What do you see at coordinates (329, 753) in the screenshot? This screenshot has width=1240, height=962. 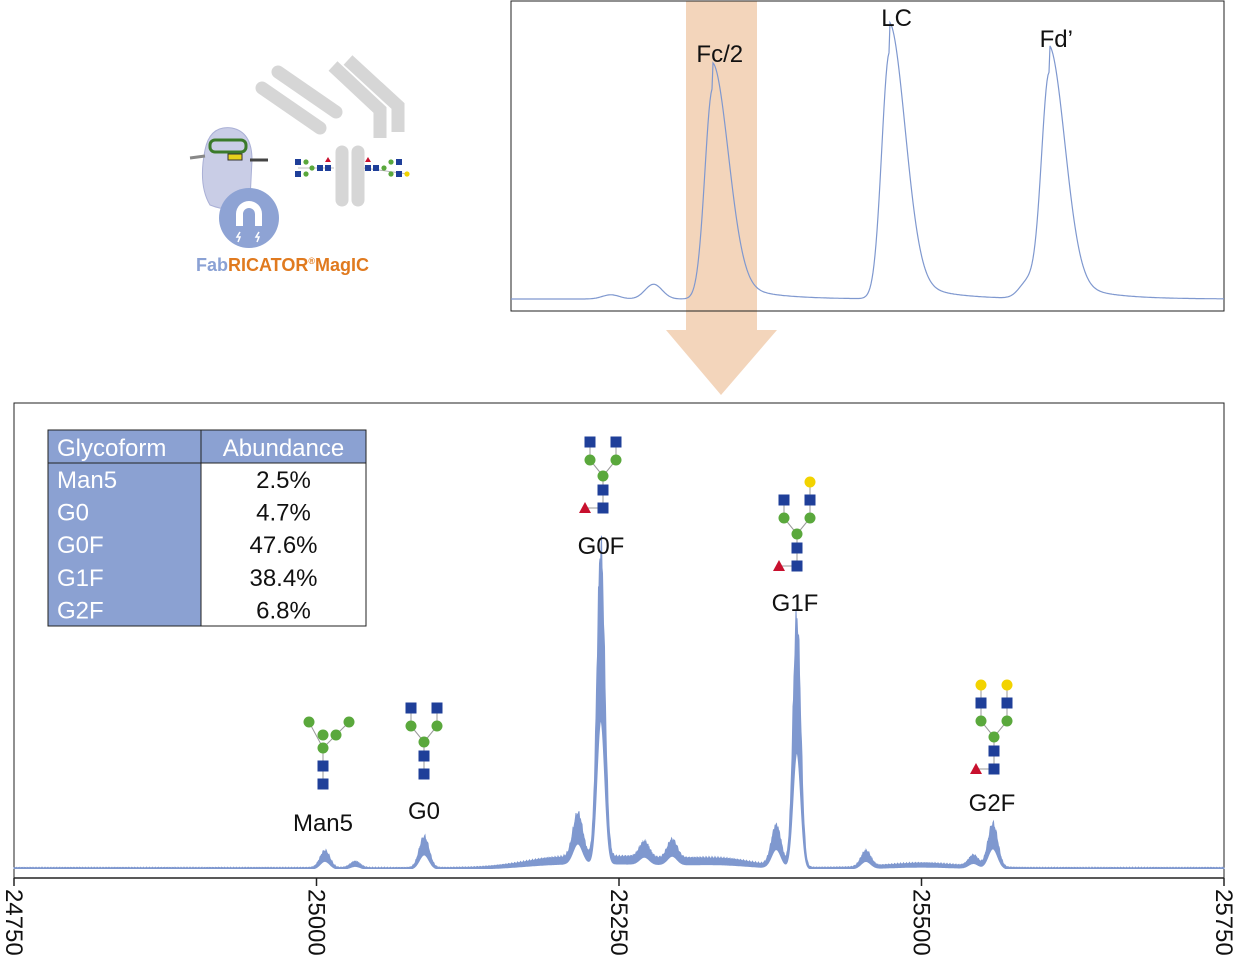 I see `glycan-man5-icon` at bounding box center [329, 753].